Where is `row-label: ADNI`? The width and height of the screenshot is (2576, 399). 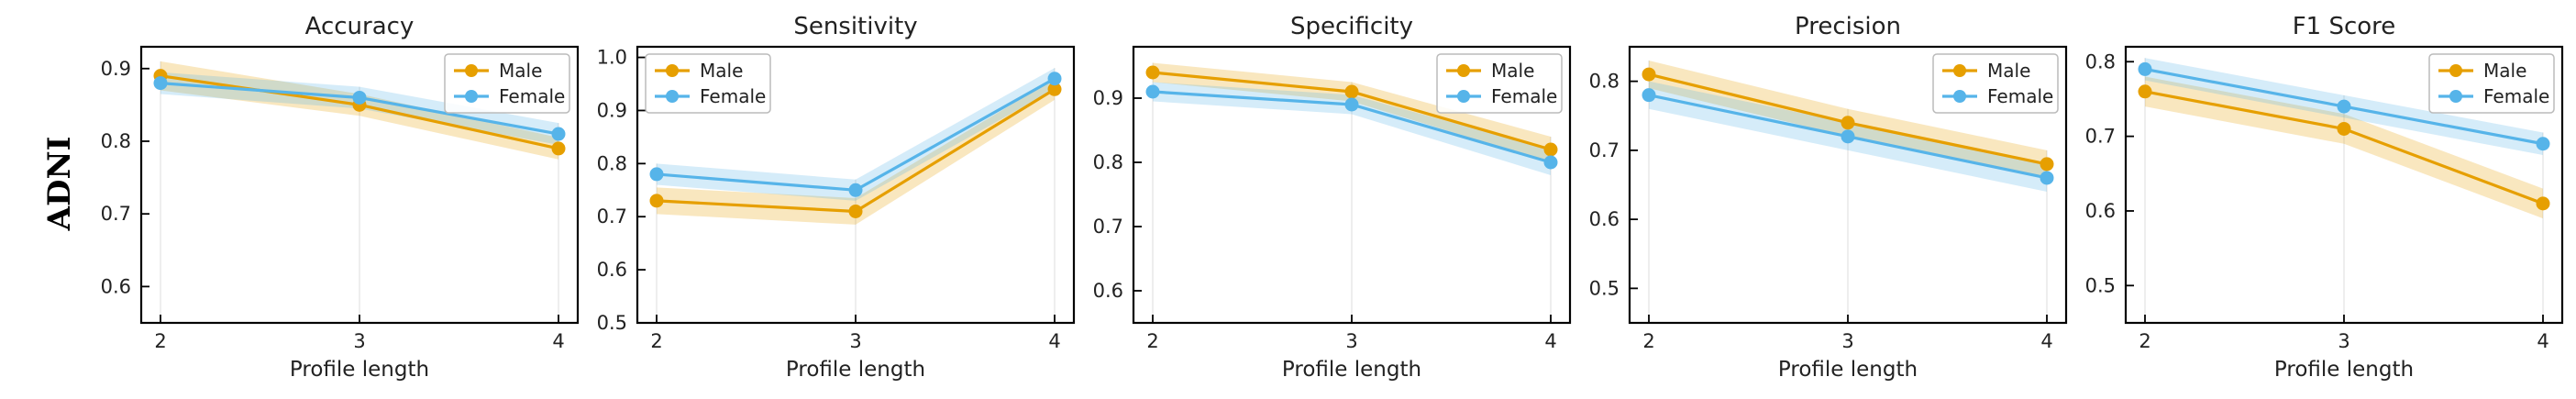
row-label: ADNI is located at coordinates (59, 184).